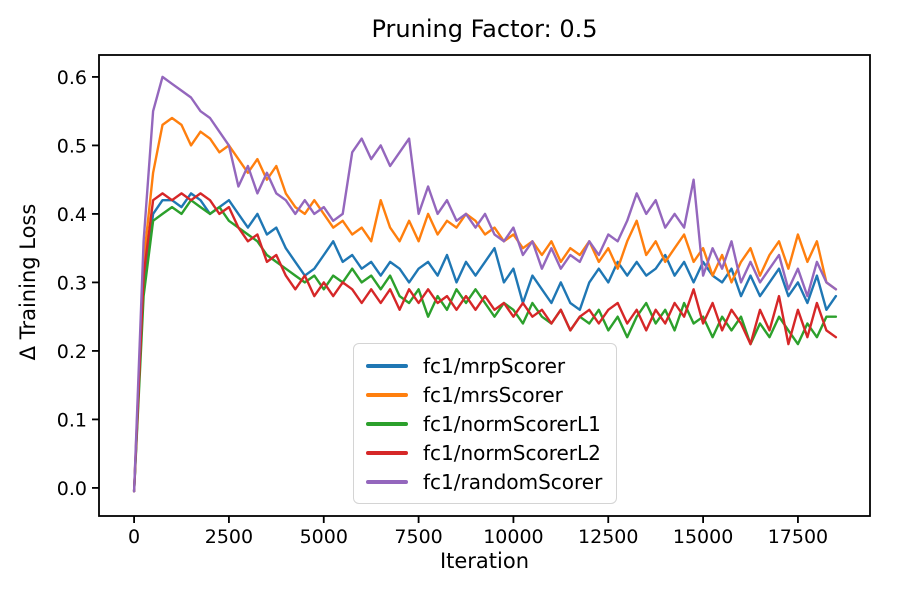  I want to click on x-tick-label: 12500, so click(608, 537).